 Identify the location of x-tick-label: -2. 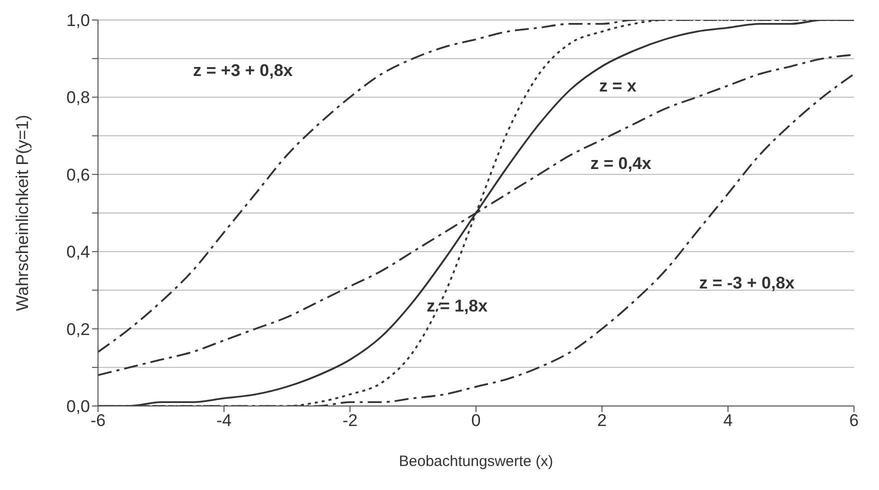
(350, 420).